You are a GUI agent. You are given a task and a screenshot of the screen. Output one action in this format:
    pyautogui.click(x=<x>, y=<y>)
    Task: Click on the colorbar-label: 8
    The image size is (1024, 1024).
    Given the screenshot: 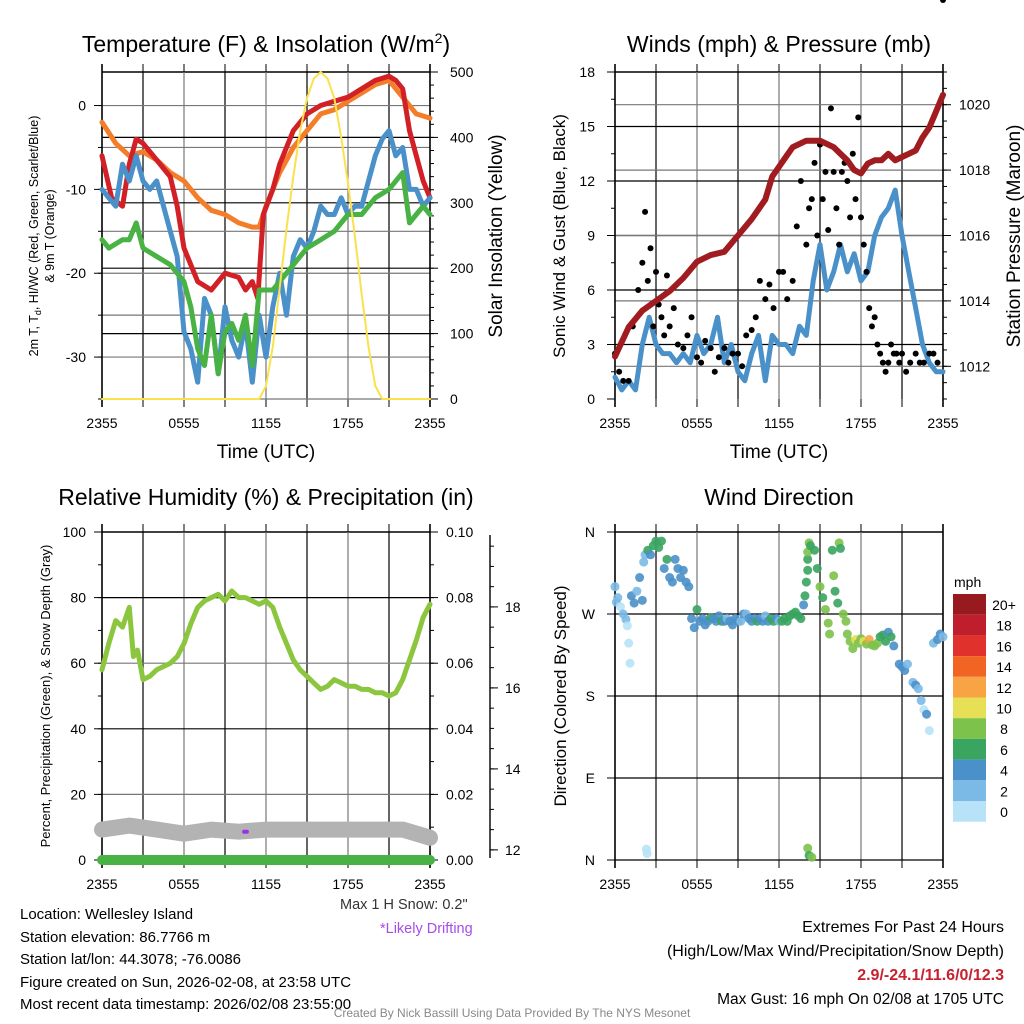 What is the action you would take?
    pyautogui.click(x=1004, y=729)
    